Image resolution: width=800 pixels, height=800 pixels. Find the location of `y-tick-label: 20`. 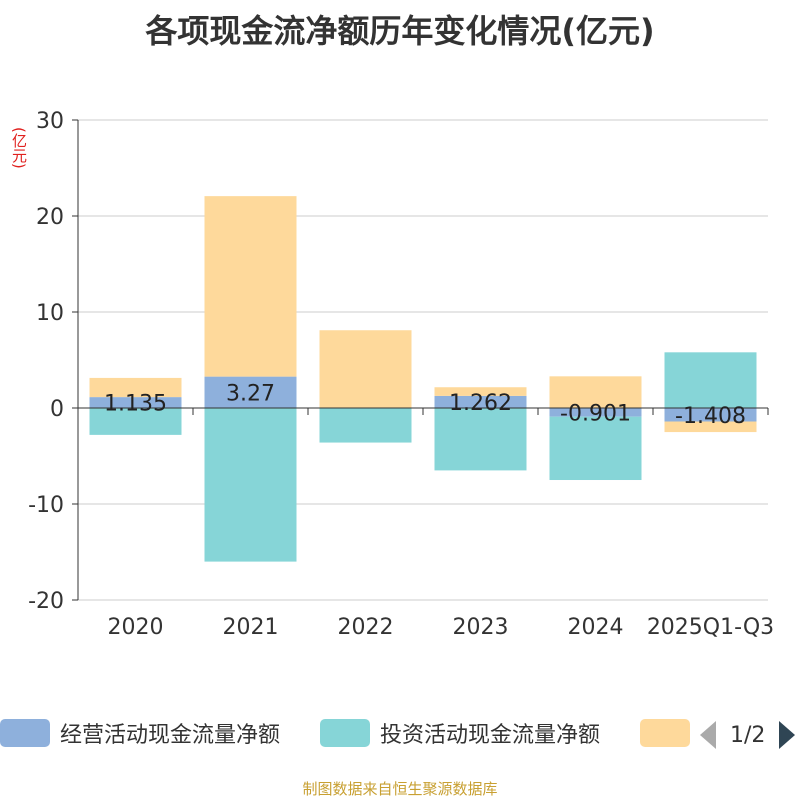

y-tick-label: 20 is located at coordinates (50, 217).